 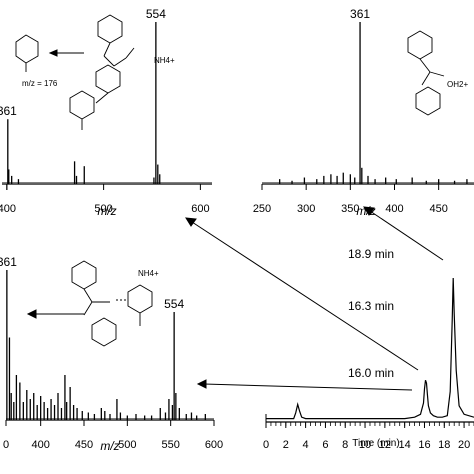 What do you see at coordinates (371, 254) in the screenshot?
I see `time-label-18-9: 18.9 min` at bounding box center [371, 254].